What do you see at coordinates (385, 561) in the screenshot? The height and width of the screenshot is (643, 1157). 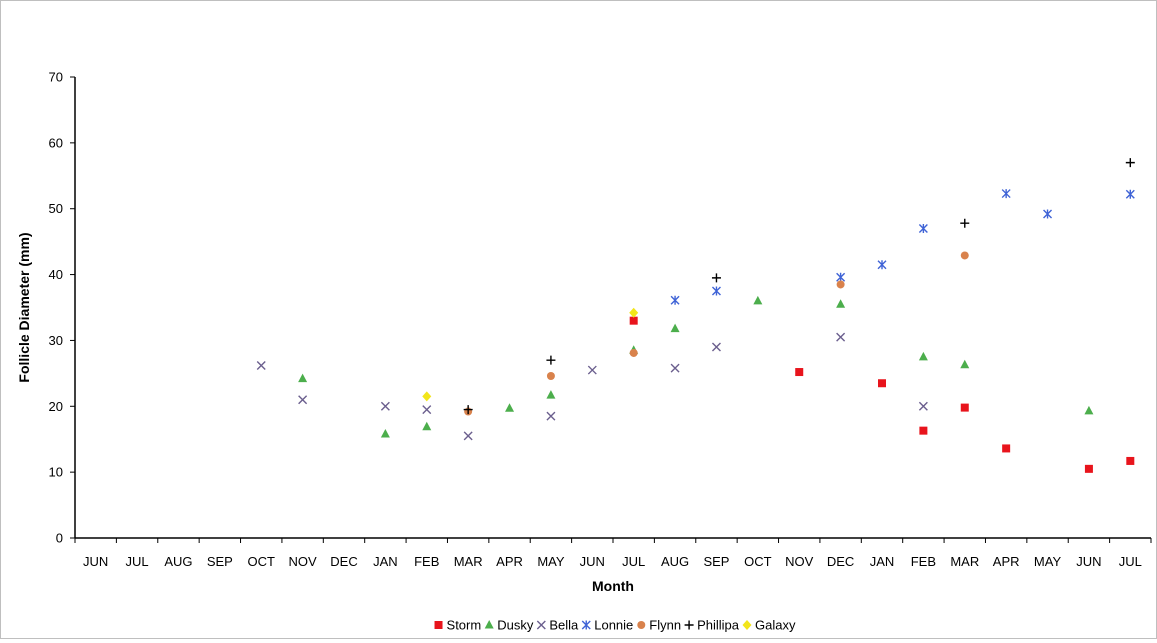 I see `x-tick-label: JAN` at bounding box center [385, 561].